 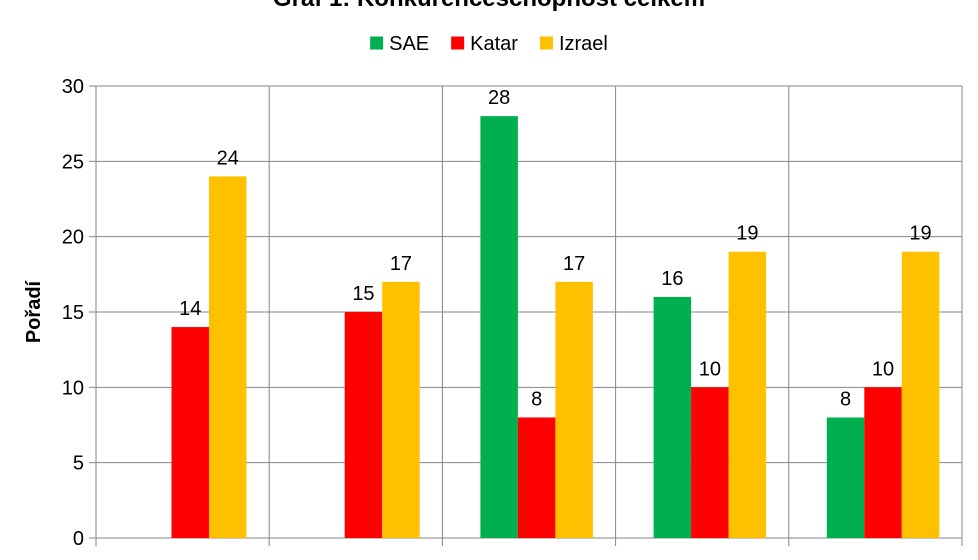 I want to click on y-tick-label: 25, so click(x=73, y=162).